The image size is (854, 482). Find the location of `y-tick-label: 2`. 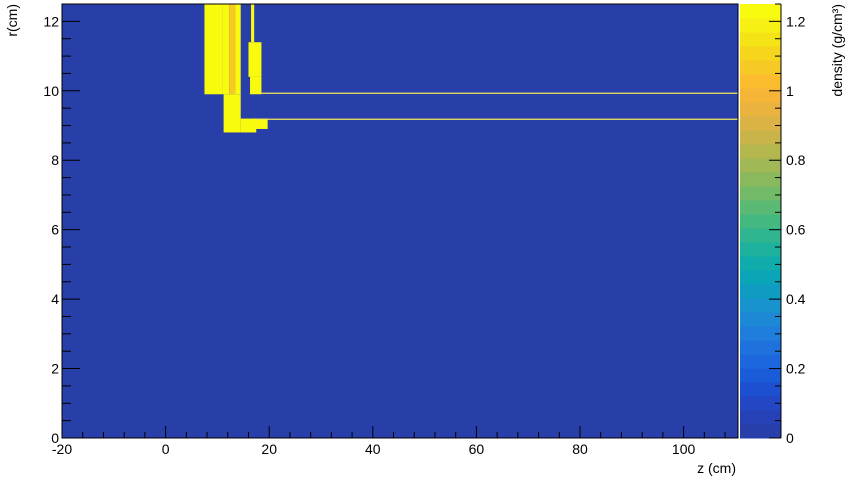

y-tick-label: 2 is located at coordinates (55, 369).